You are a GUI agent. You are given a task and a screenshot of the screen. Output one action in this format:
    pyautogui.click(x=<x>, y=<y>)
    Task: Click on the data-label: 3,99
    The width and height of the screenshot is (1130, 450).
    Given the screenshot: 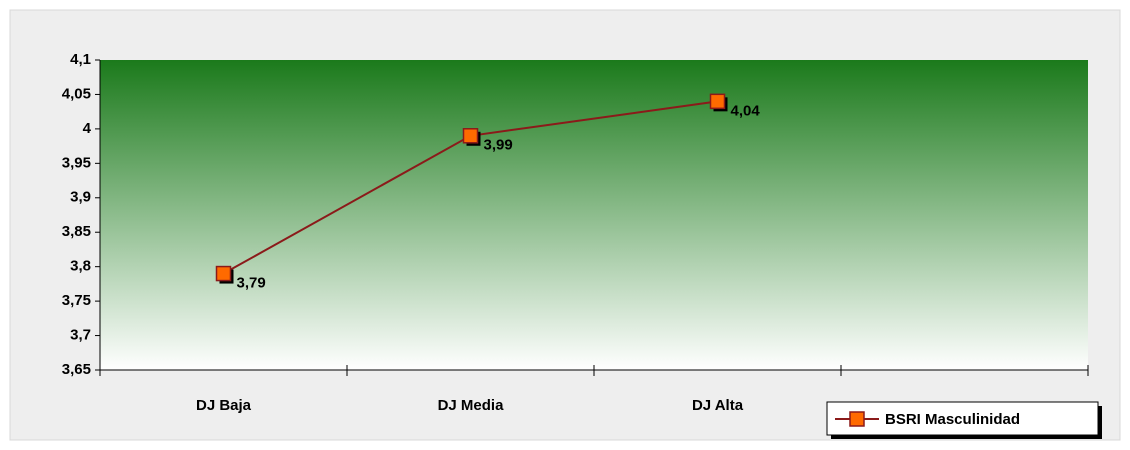 What is the action you would take?
    pyautogui.click(x=498, y=145)
    